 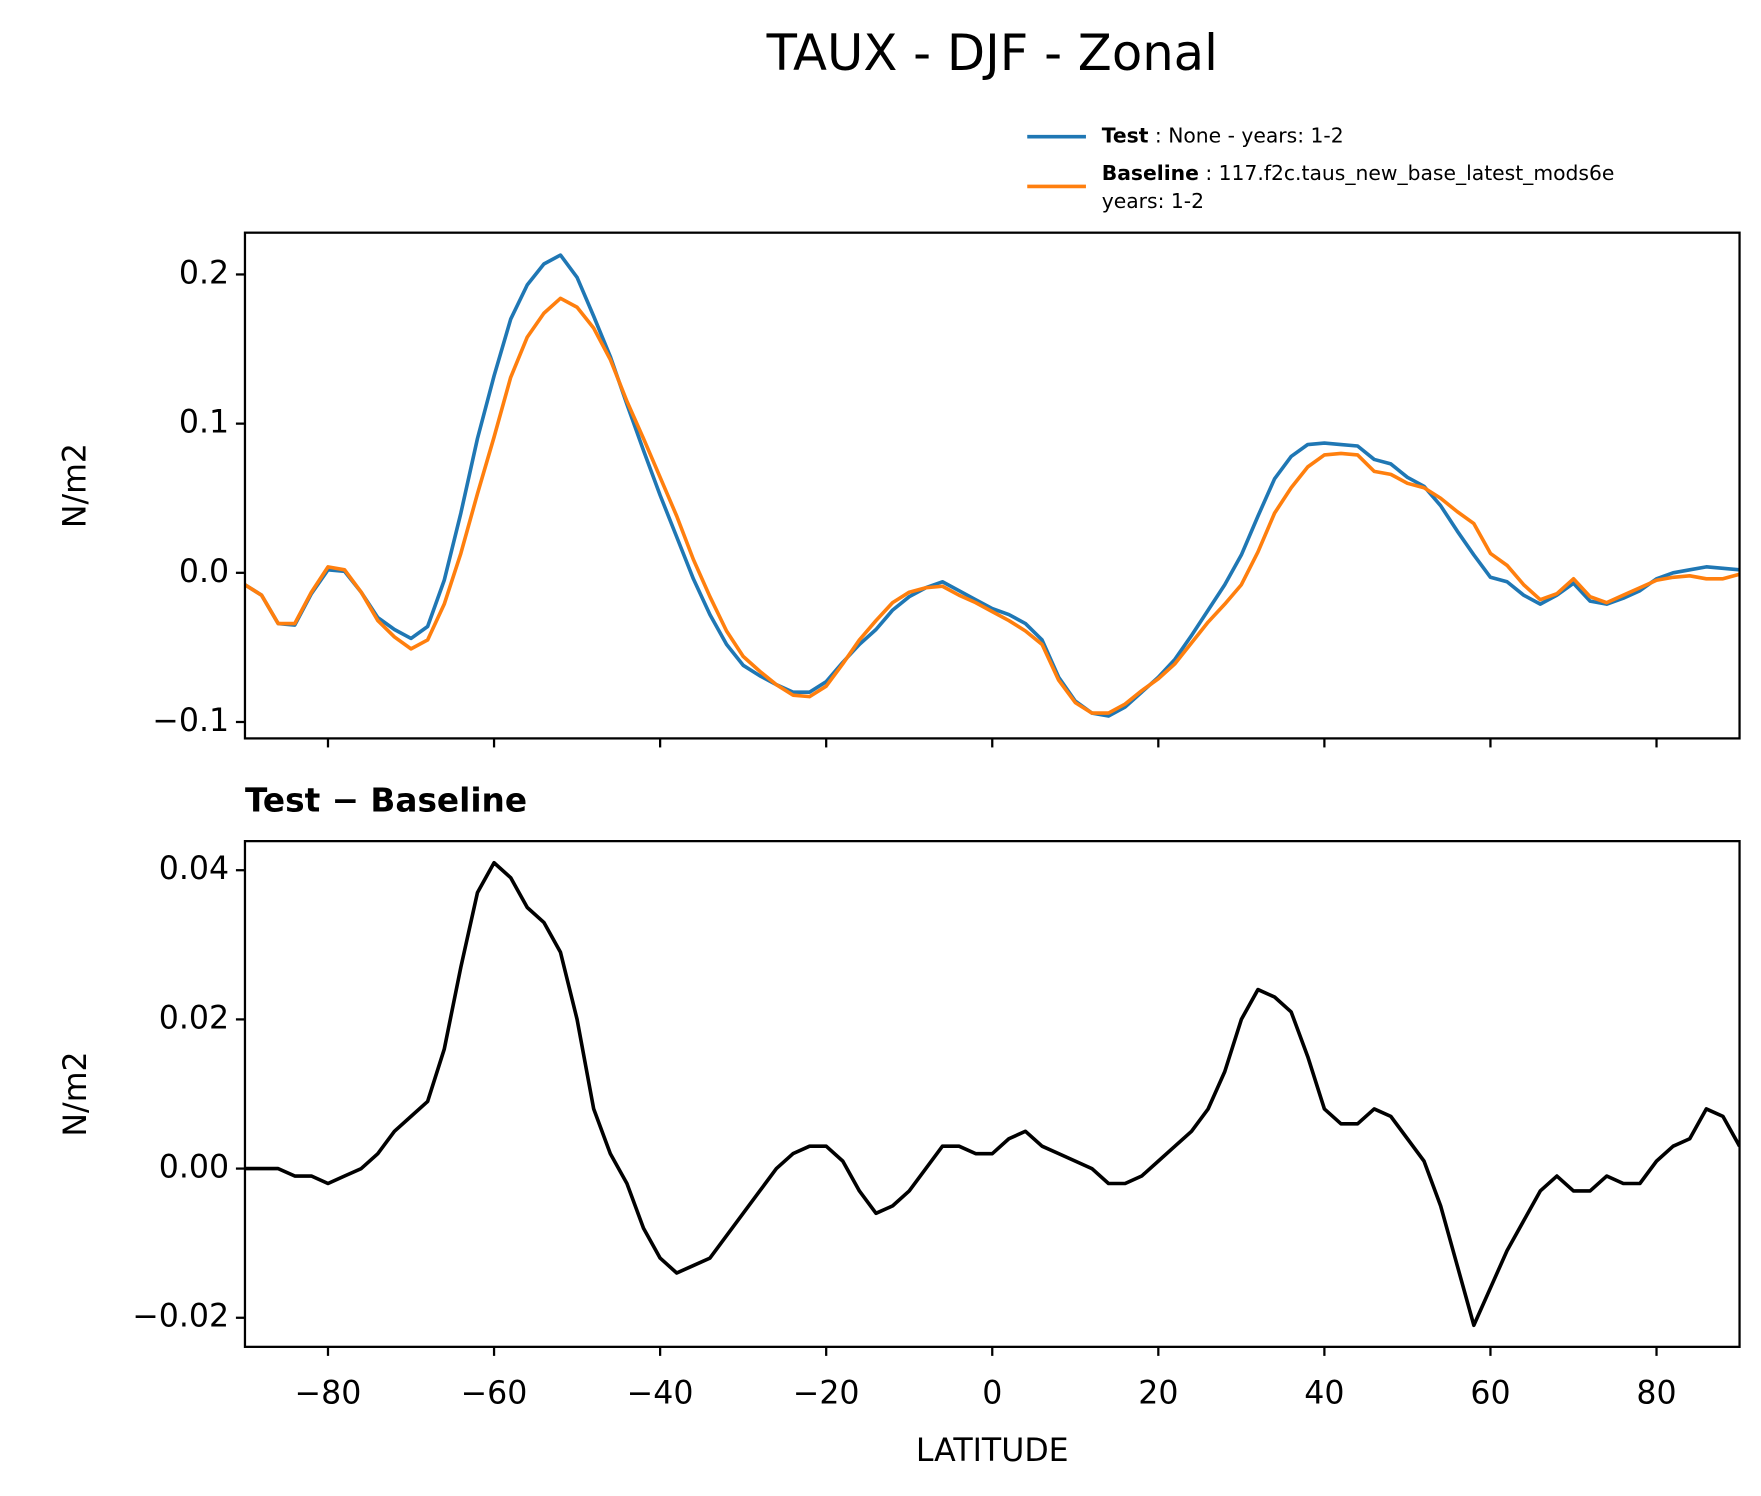 I want to click on y-tick-label: 0.1, so click(x=204, y=423).